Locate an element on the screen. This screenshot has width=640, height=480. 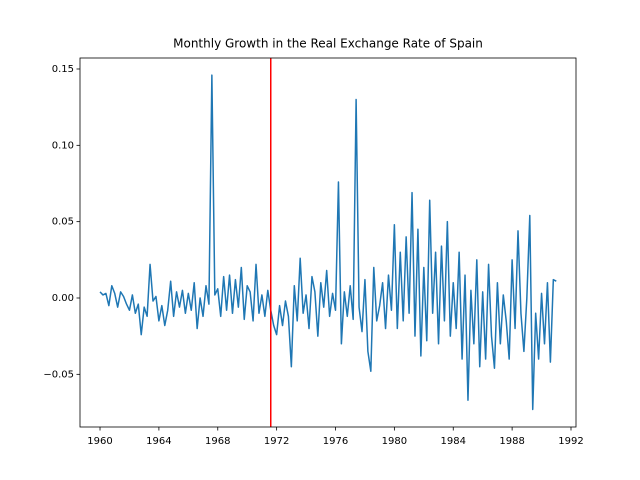
x-tick-label: 1988 is located at coordinates (511, 441).